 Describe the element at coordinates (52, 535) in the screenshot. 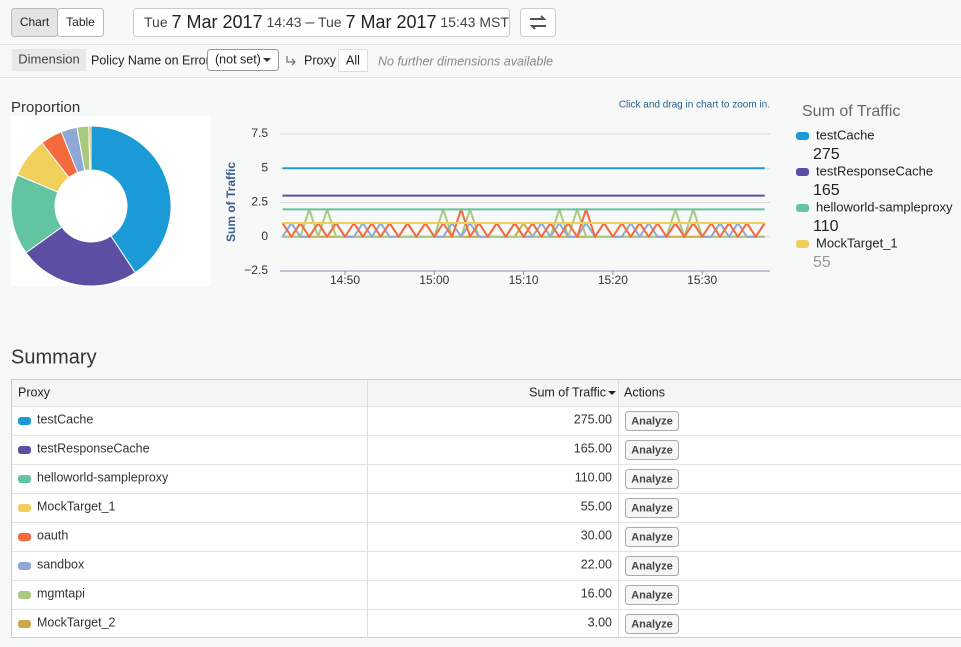

I see `row-proxy: oauth` at that location.